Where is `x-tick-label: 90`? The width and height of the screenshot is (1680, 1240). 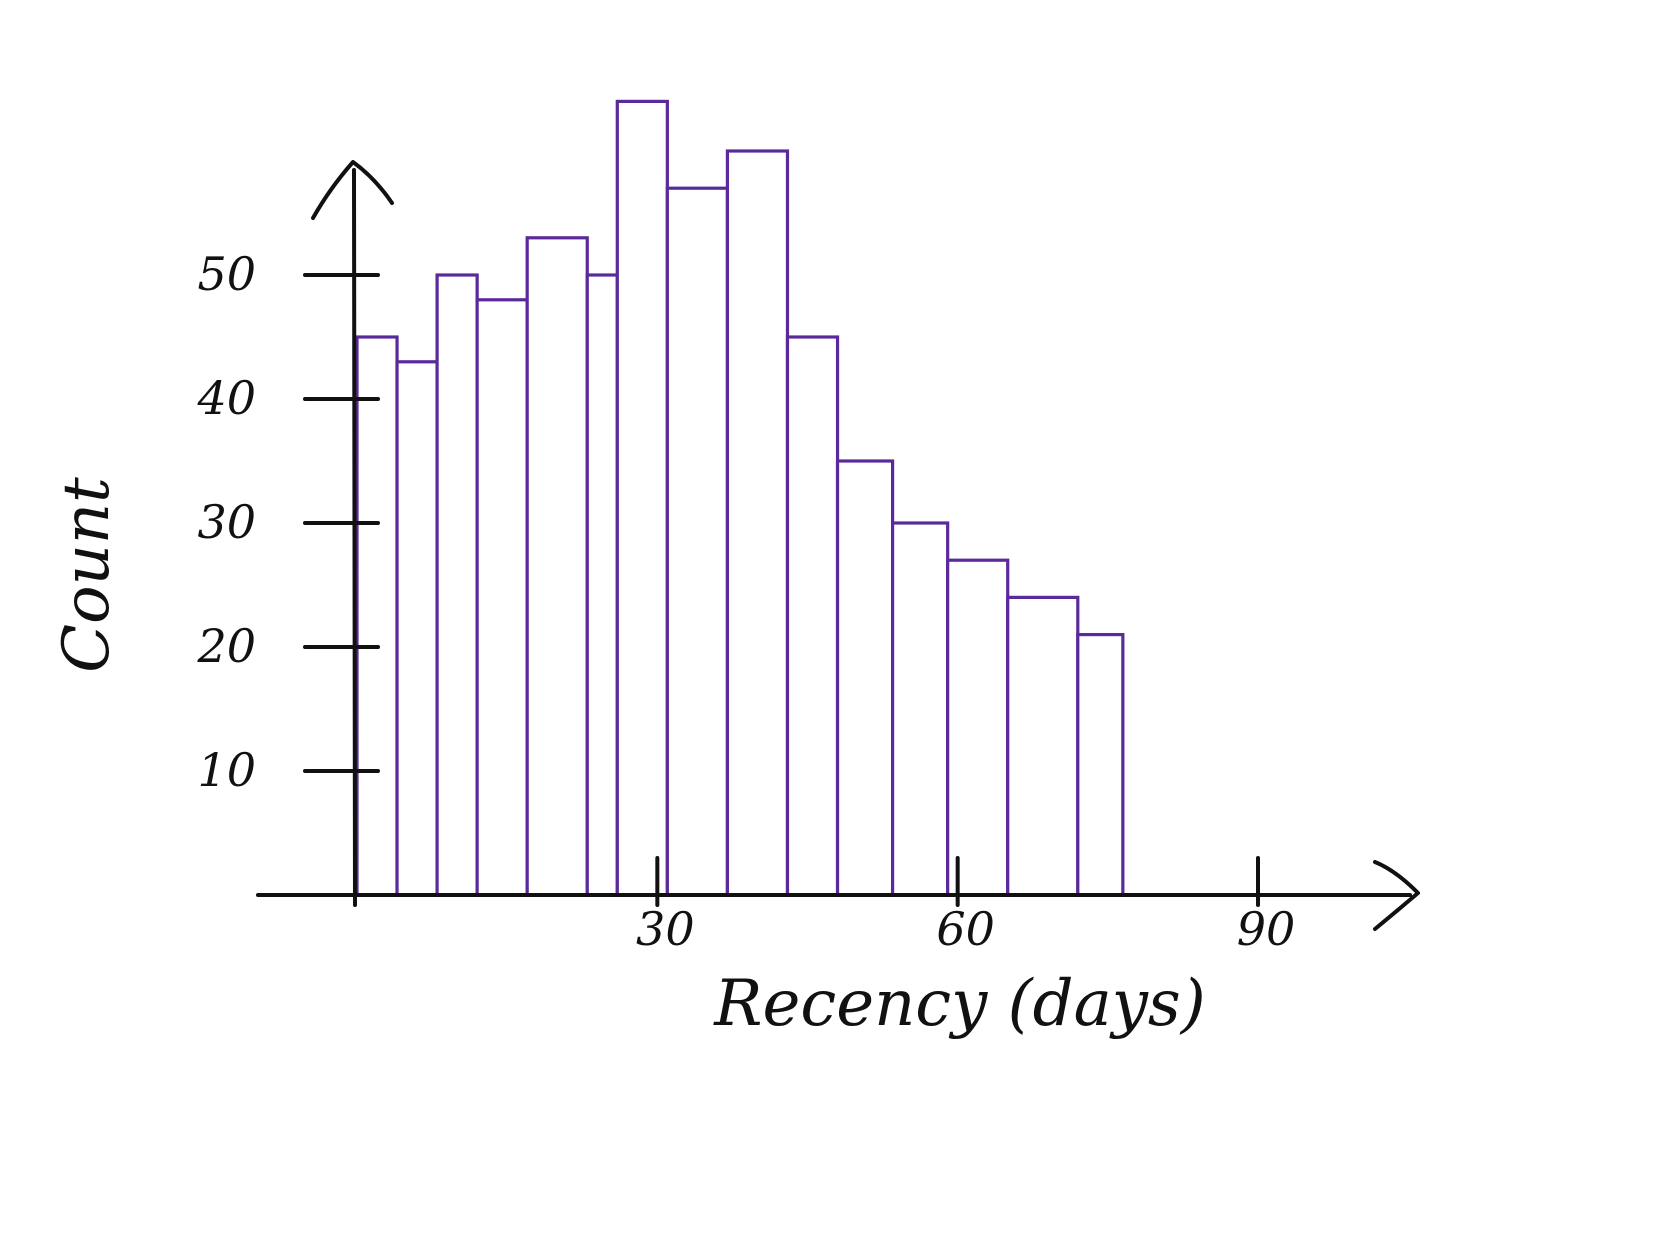 x-tick-label: 90 is located at coordinates (1266, 929).